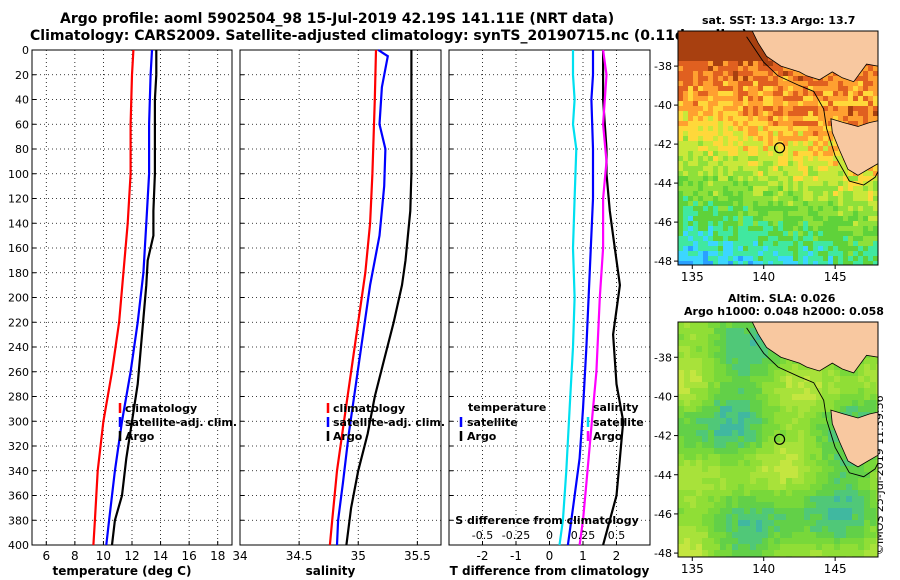 Image resolution: width=900 pixels, height=580 pixels. I want to click on y-tick-label: 240, so click(18, 347).